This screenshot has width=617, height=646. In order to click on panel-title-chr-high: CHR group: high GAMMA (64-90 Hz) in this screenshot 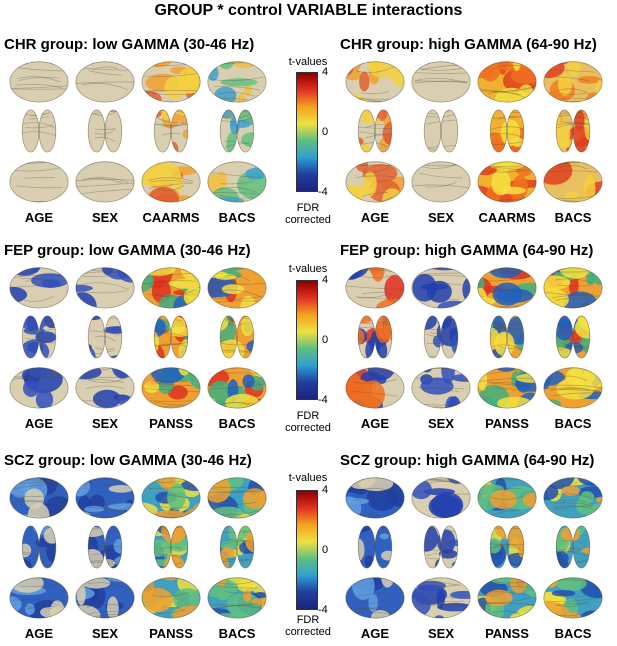, I will do `click(468, 44)`.